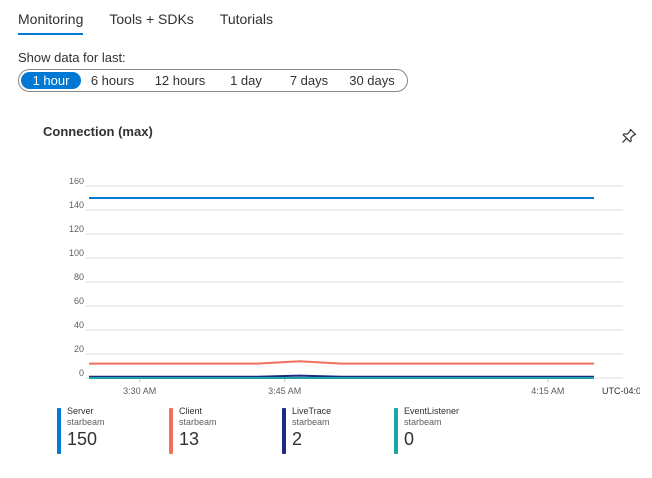 The width and height of the screenshot is (652, 478). I want to click on tab-bar: Monitoring Tools + SDKs Tutorials, so click(158, 19).